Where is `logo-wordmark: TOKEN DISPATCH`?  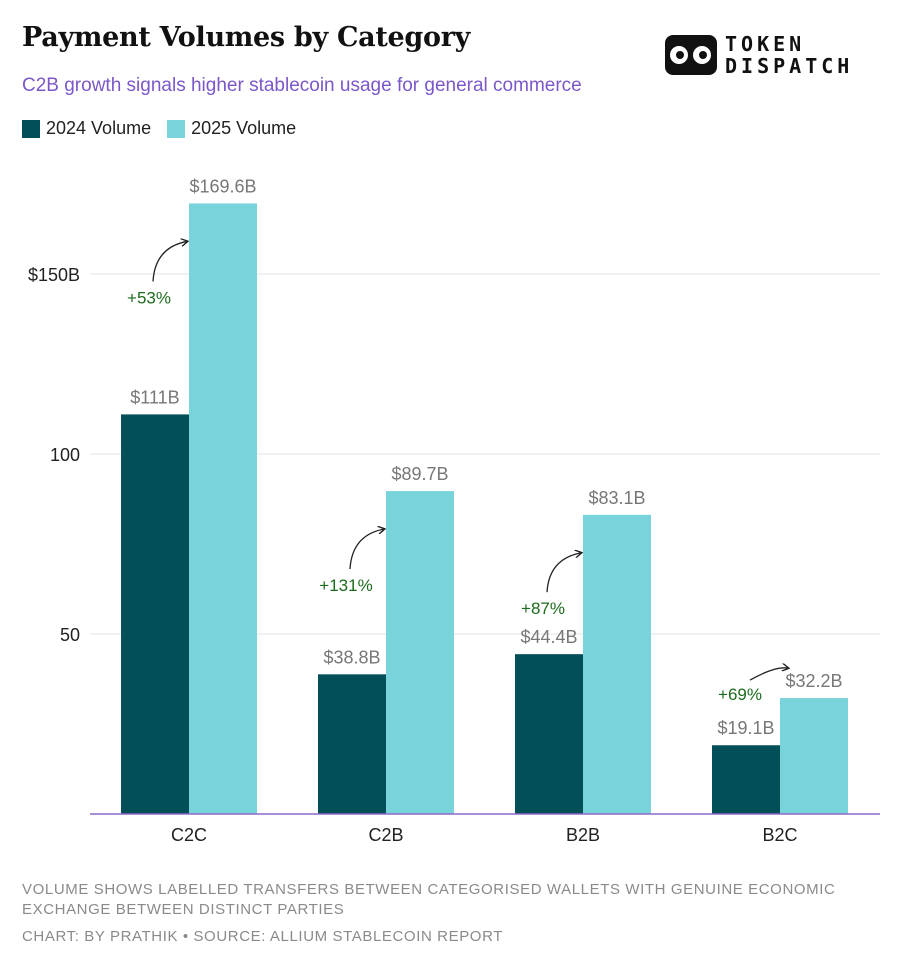
logo-wordmark: TOKEN DISPATCH is located at coordinates (789, 55).